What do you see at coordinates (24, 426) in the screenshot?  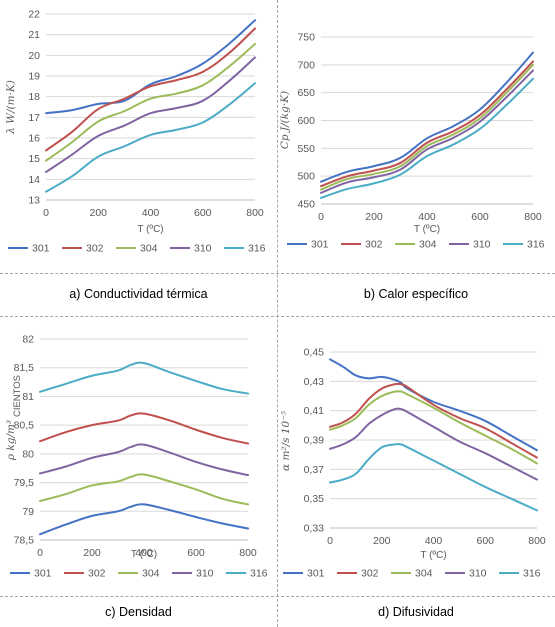 I see `y-tick-label: 80,5` at bounding box center [24, 426].